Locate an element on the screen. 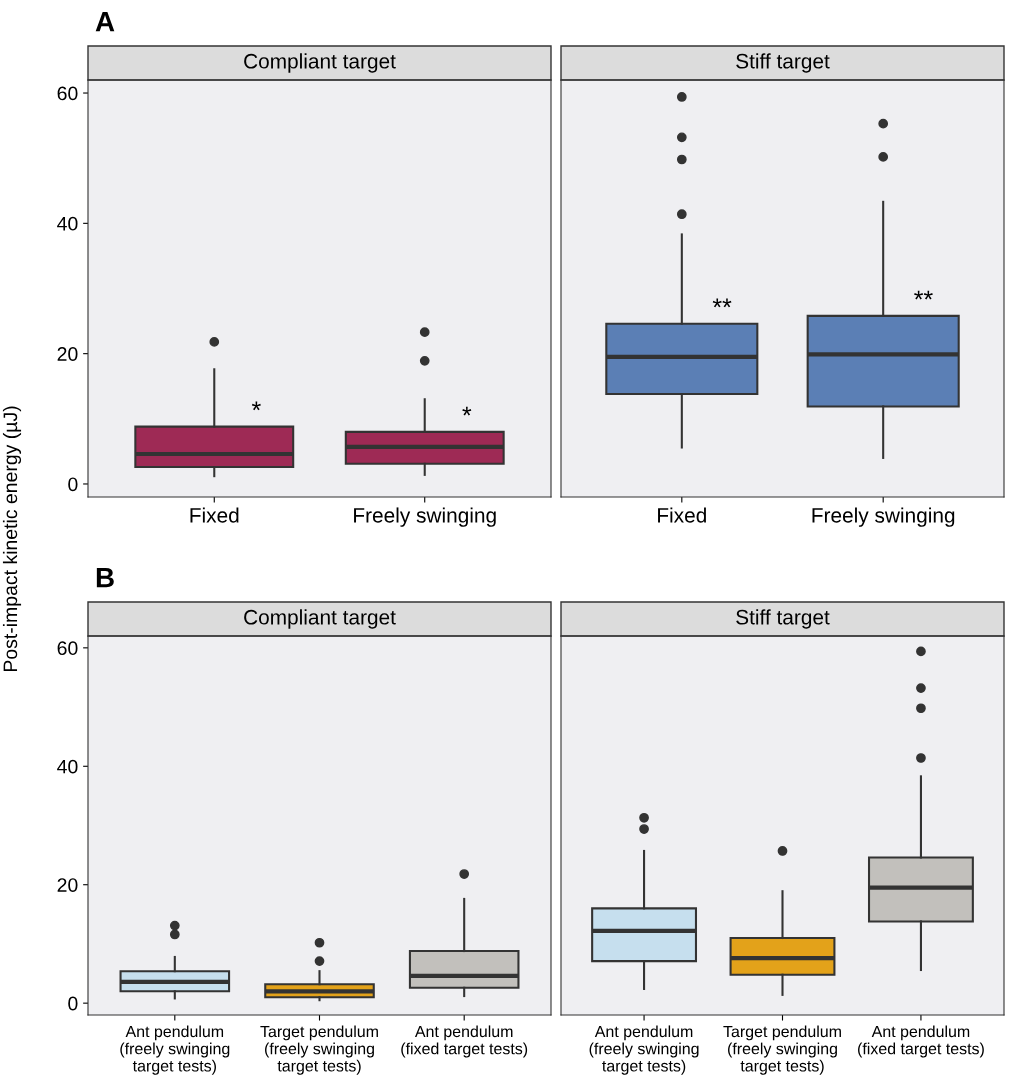 This screenshot has height=1078, width=1012. text: A is located at coordinates (105, 22).